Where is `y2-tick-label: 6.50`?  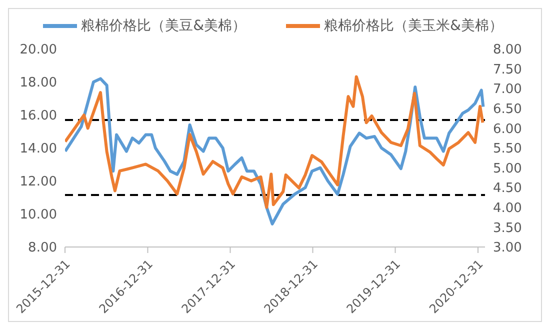
y2-tick-label: 6.50 is located at coordinates (507, 110).